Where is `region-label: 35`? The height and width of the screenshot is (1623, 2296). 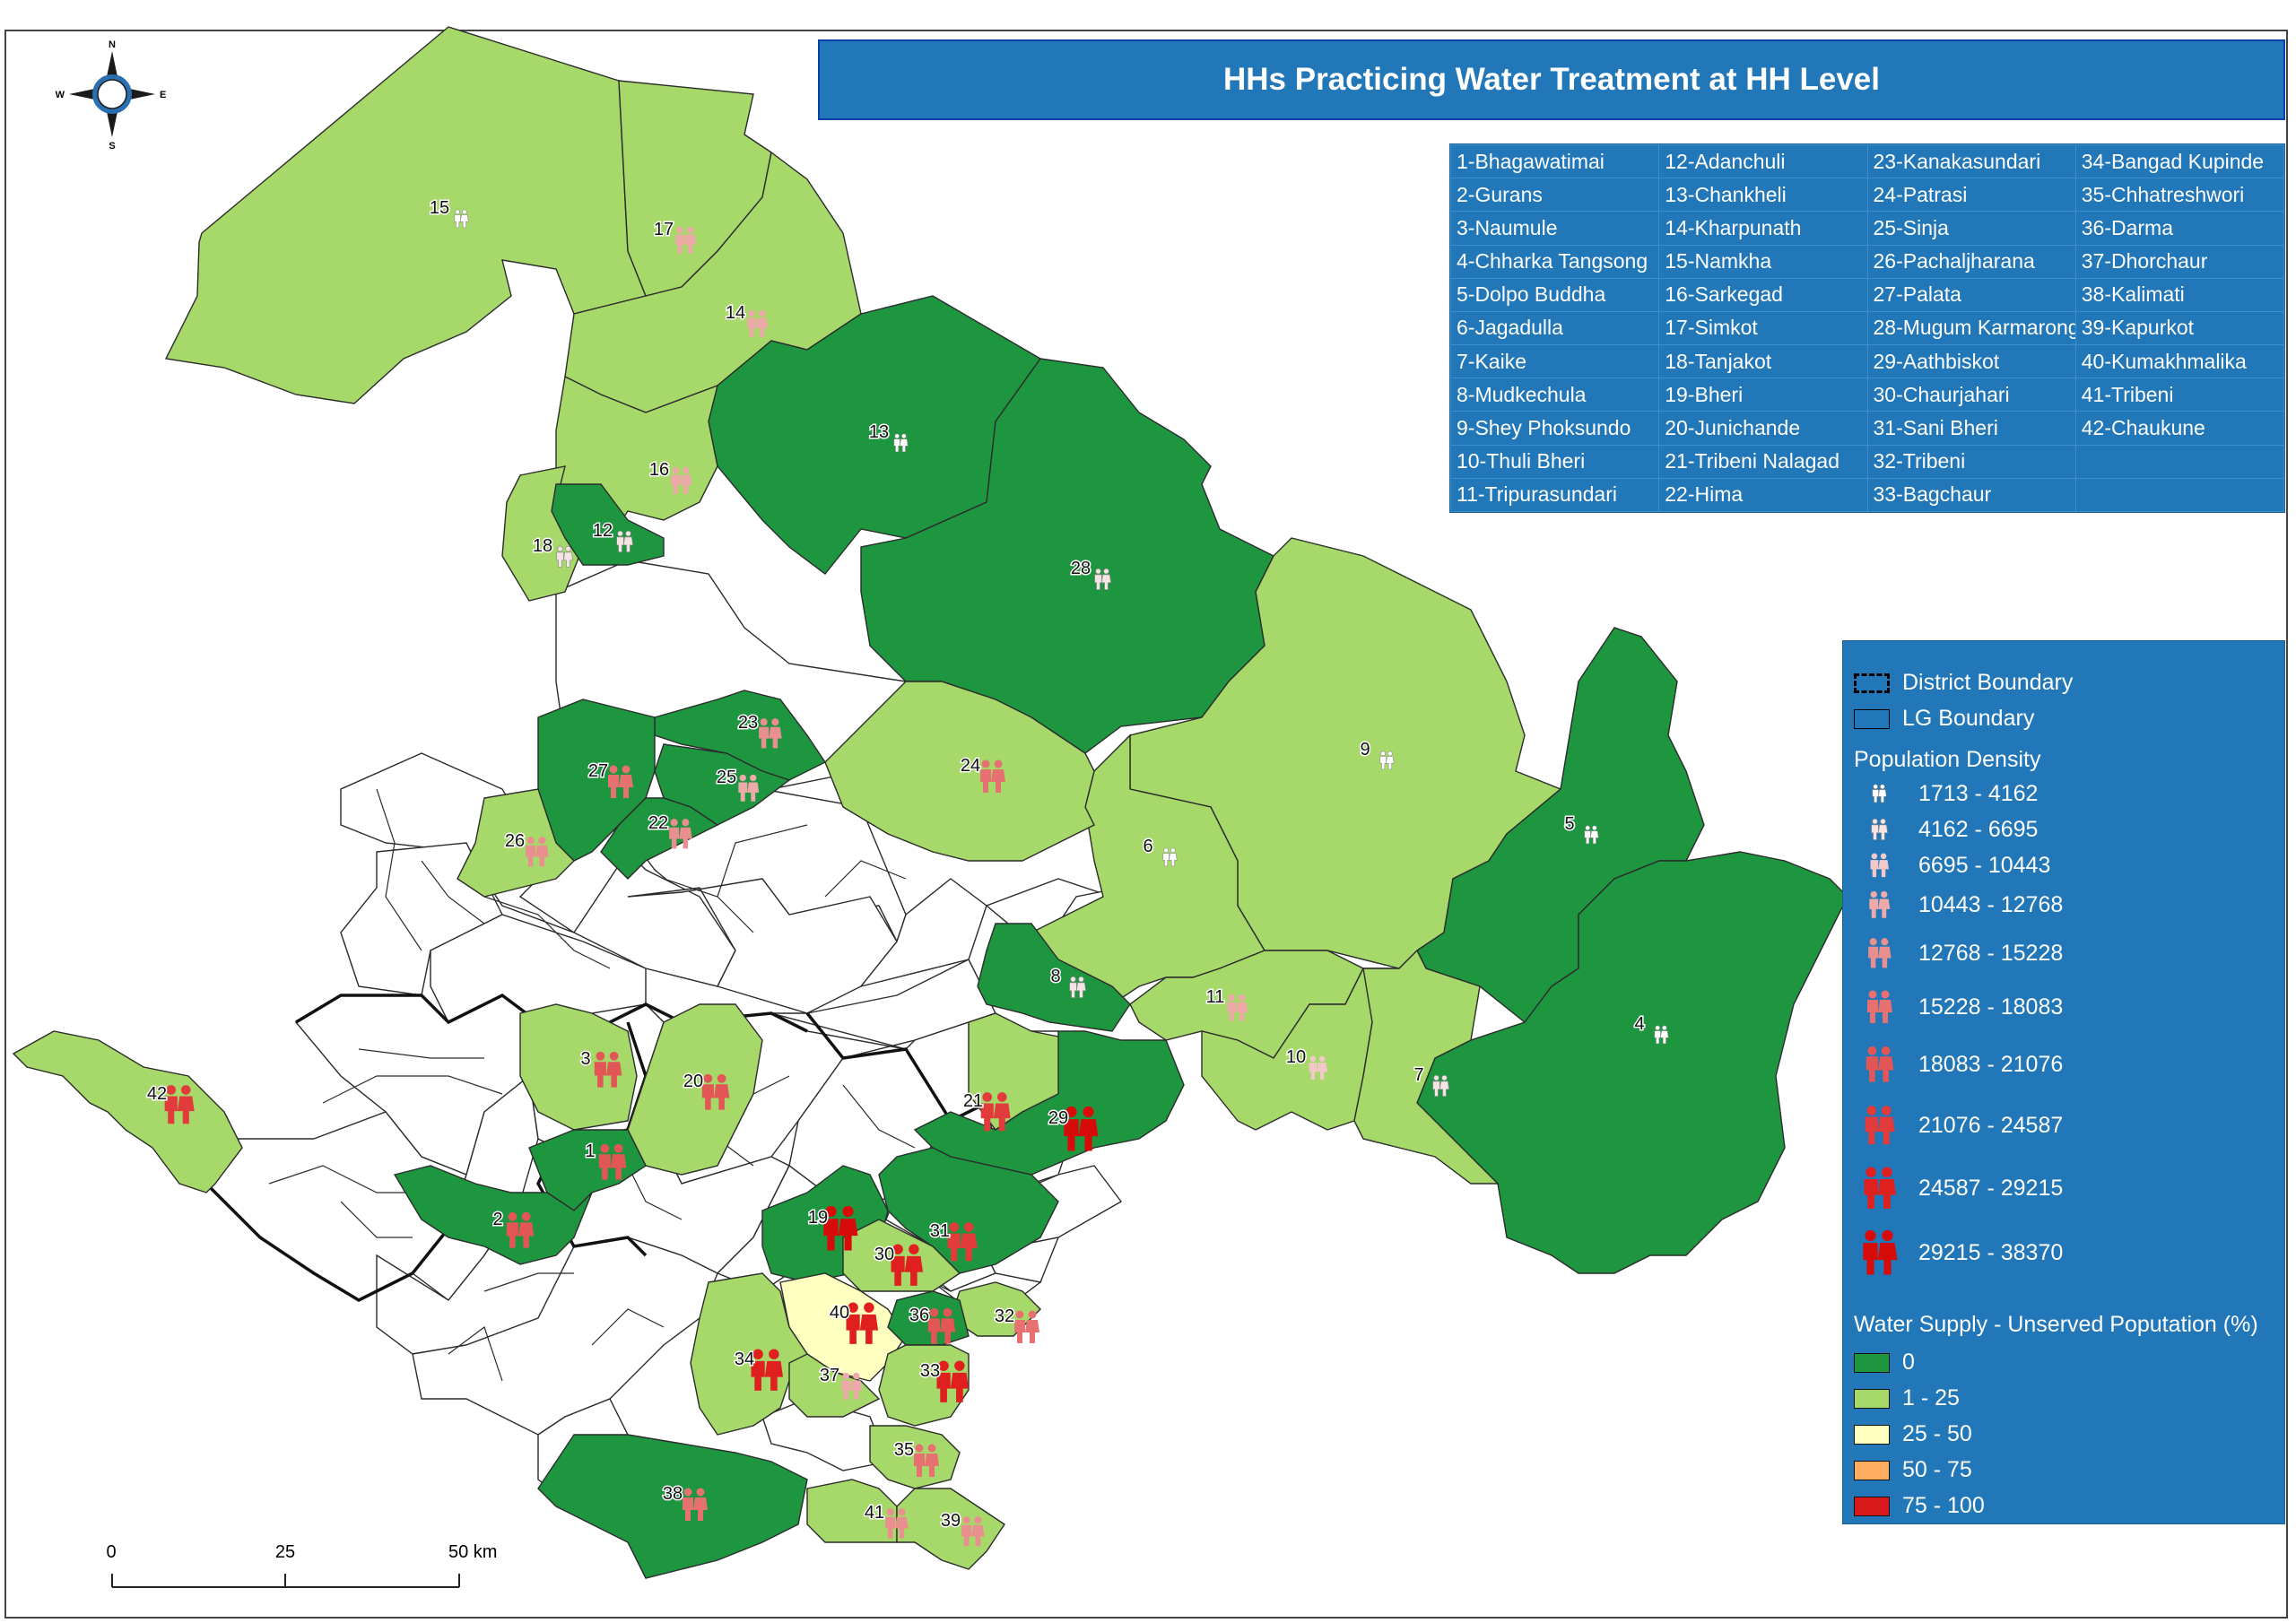 region-label: 35 is located at coordinates (904, 1450).